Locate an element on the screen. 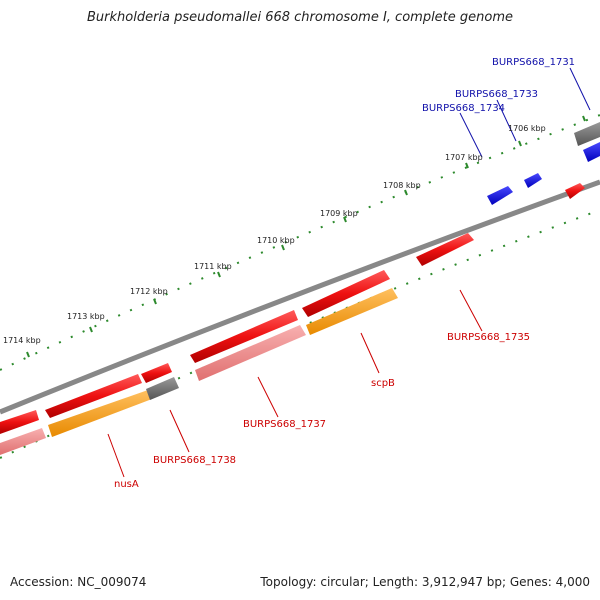 Image resolution: width=600 pixels, height=600 pixels. gene-label: BURPS668_1734 is located at coordinates (463, 108).